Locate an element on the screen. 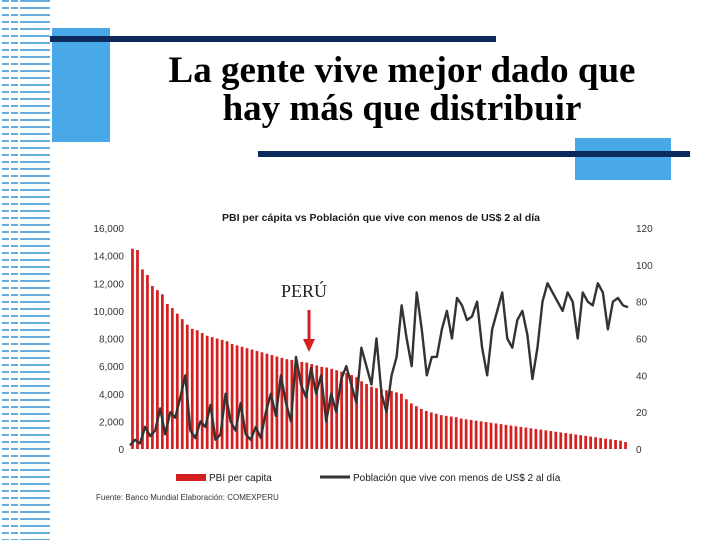  left-tick-label: 10,000 is located at coordinates (108, 312).